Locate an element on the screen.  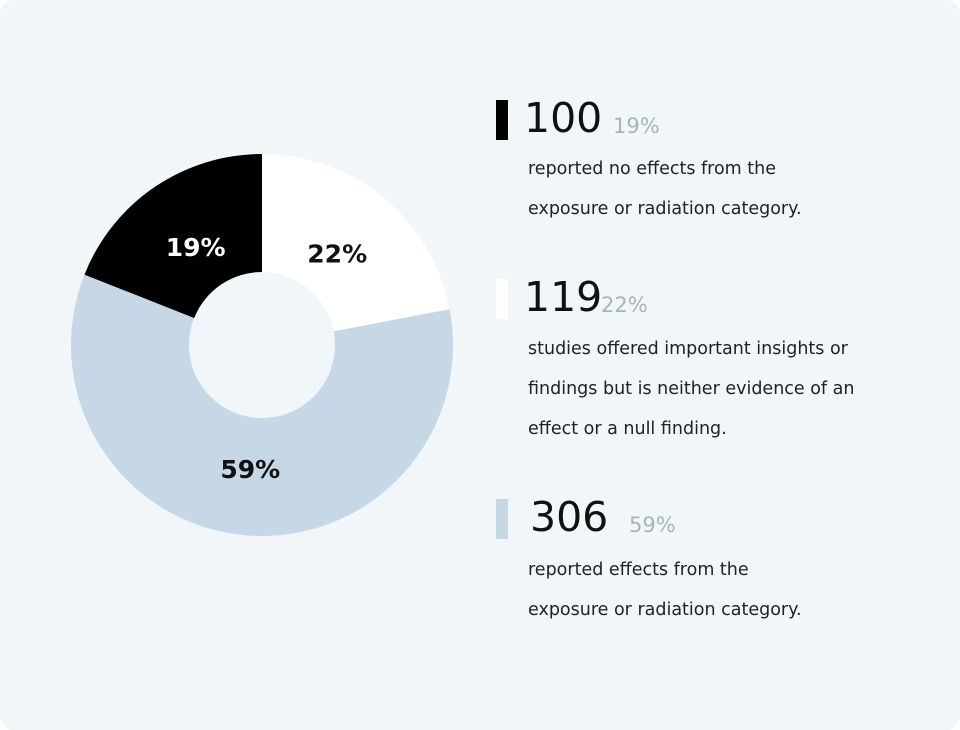
legend-percent: 59% is located at coordinates (652, 525).